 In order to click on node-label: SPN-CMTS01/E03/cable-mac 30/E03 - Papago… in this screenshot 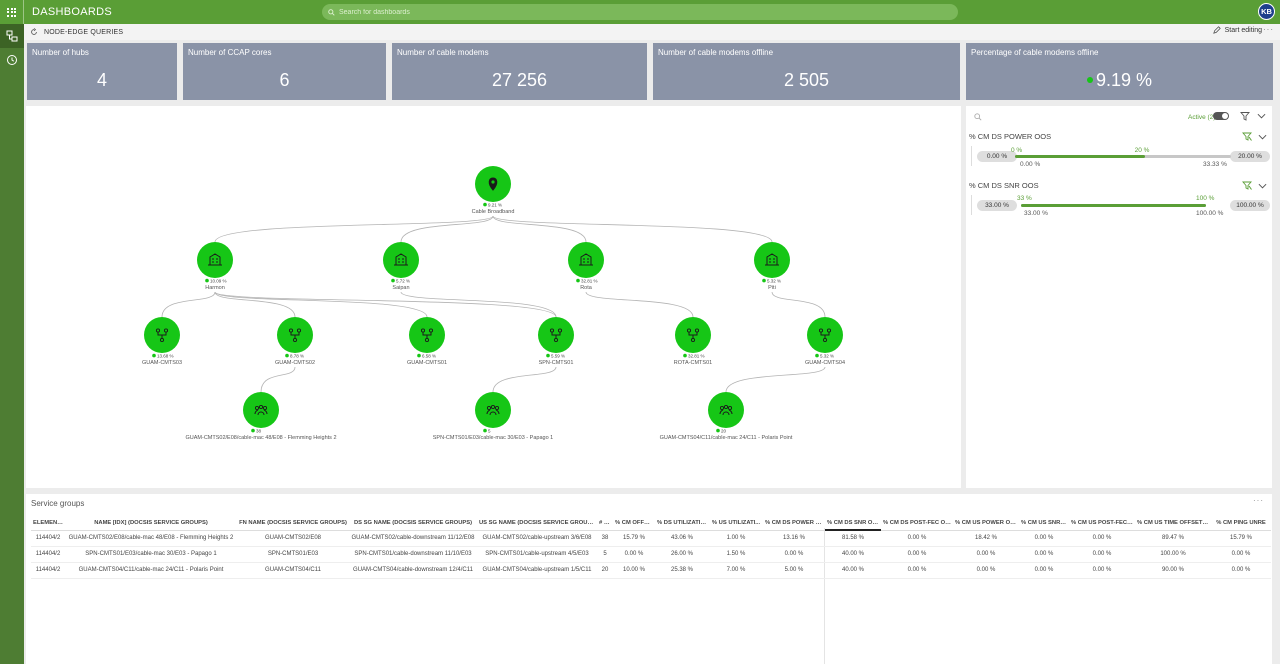, I will do `click(493, 438)`.